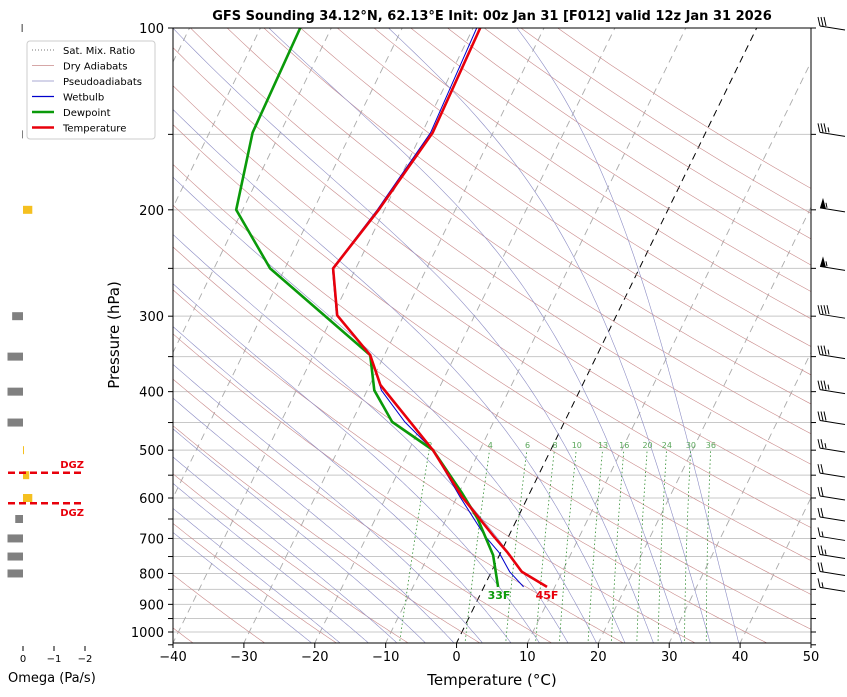 The height and width of the screenshot is (697, 847). I want to click on x-tick-label: −20, so click(314, 657).